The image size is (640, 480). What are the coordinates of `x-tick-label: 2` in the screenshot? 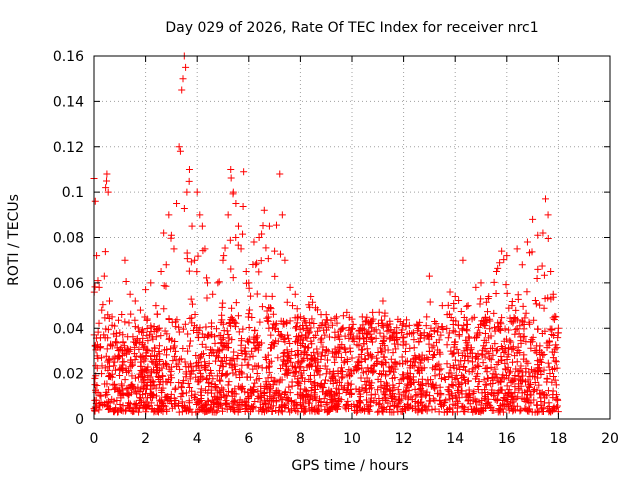 It's located at (145, 439).